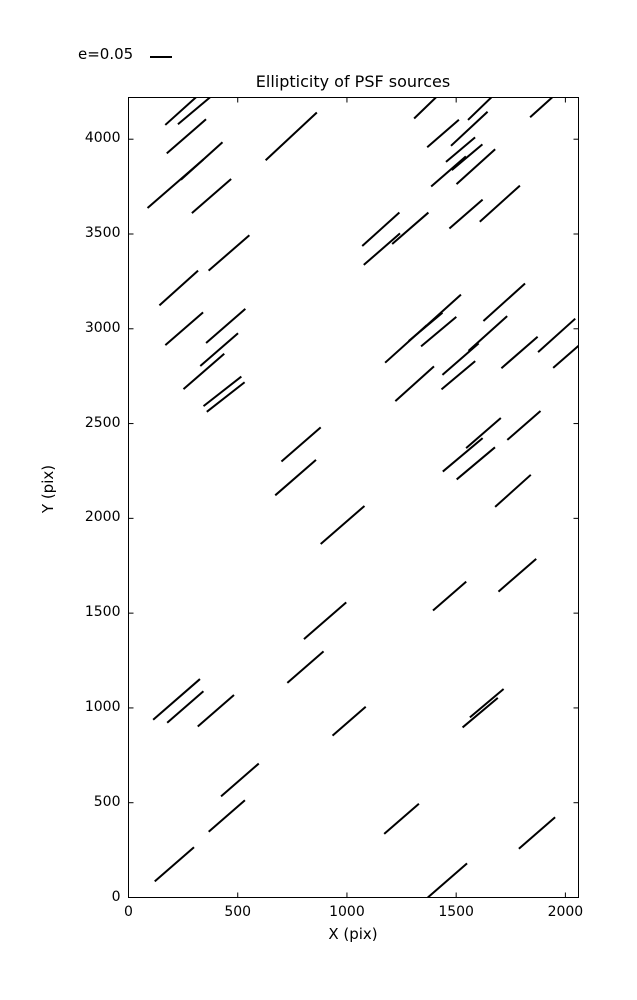  I want to click on x-axis-label: X (pix), so click(353, 934).